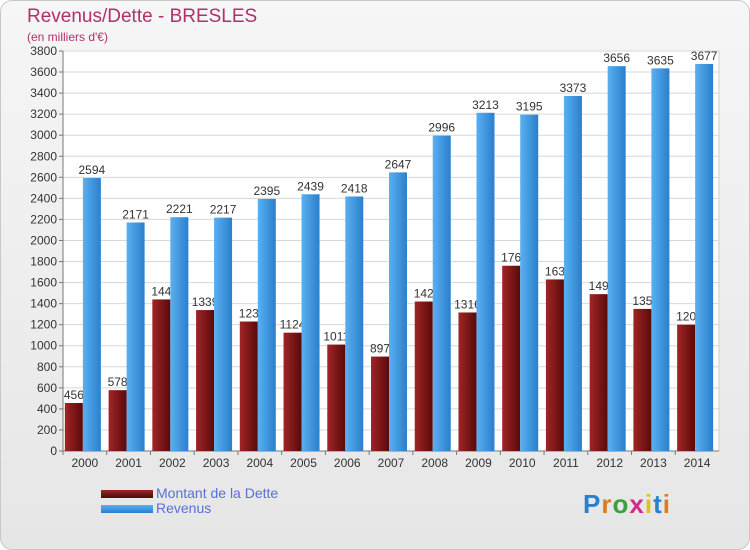  Describe the element at coordinates (599, 286) in the screenshot. I see `data-label-dette: 149` at that location.